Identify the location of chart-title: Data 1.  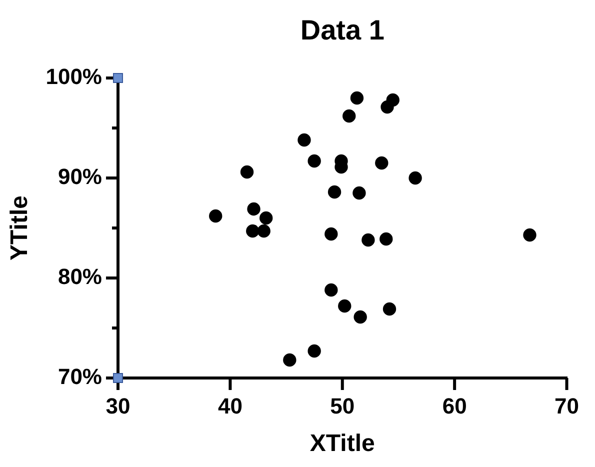
(342, 30).